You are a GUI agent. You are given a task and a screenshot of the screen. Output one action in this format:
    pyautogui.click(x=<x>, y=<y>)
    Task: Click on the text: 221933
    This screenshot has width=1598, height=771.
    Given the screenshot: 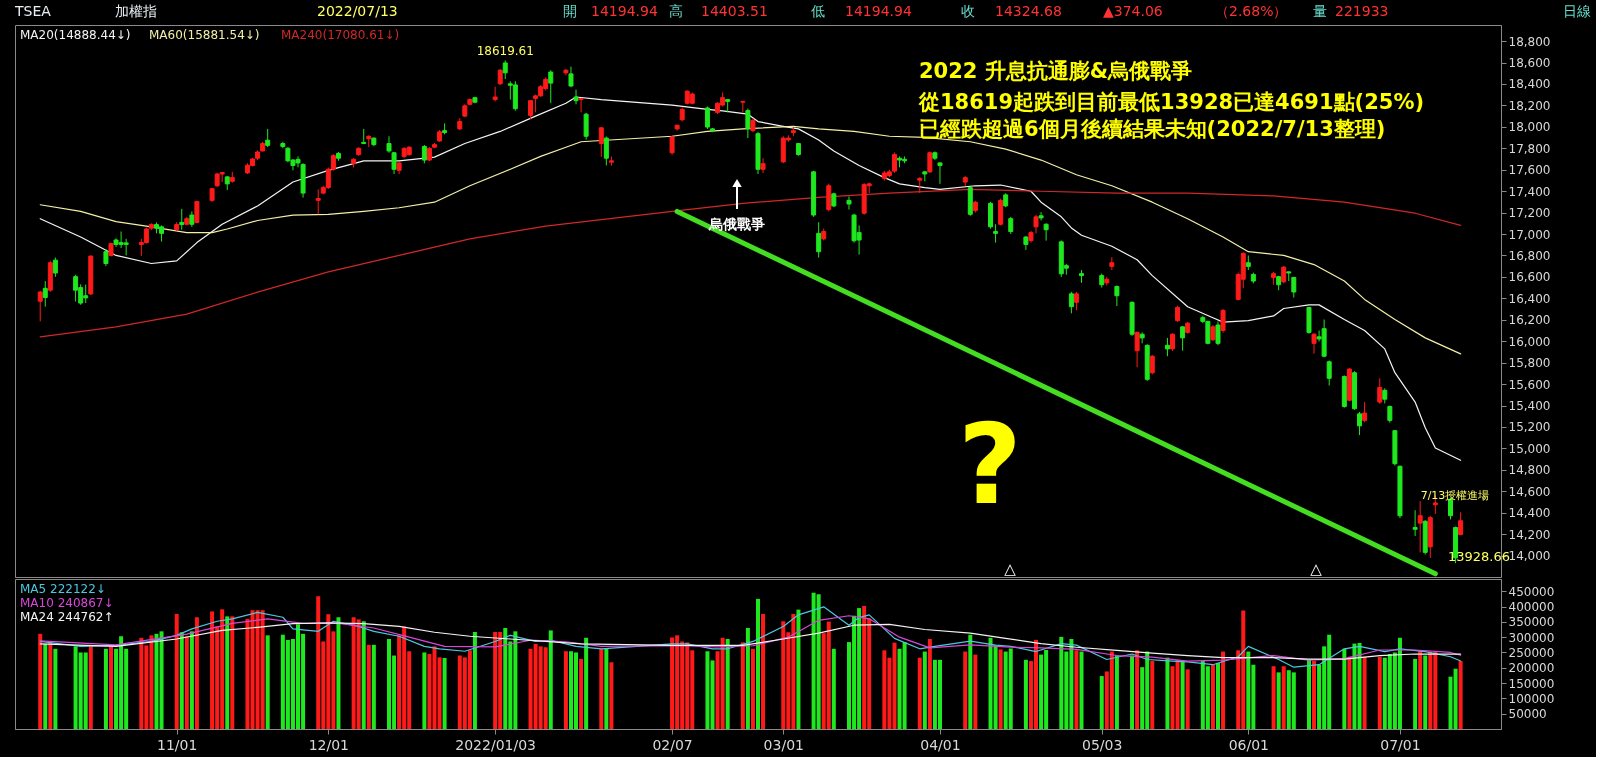 What is the action you would take?
    pyautogui.click(x=1362, y=11)
    